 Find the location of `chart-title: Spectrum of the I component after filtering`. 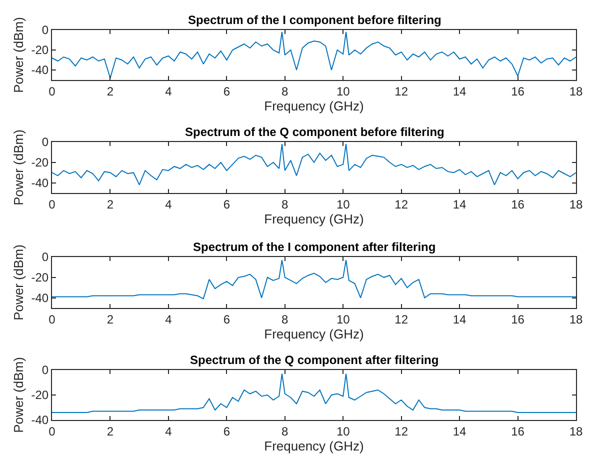

chart-title: Spectrum of the I component after filtering is located at coordinates (314, 247).